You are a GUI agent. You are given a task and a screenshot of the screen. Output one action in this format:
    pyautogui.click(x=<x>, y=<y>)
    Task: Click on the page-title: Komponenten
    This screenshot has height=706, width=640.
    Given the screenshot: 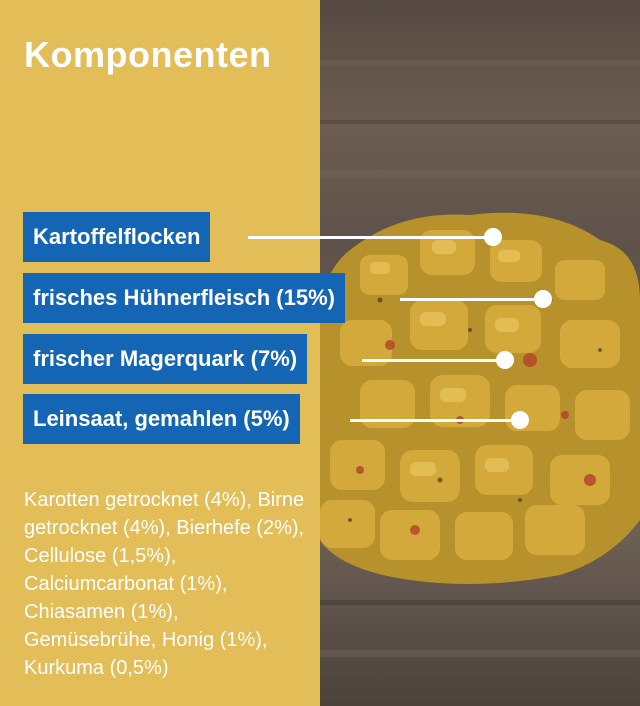 What is the action you would take?
    pyautogui.click(x=148, y=54)
    